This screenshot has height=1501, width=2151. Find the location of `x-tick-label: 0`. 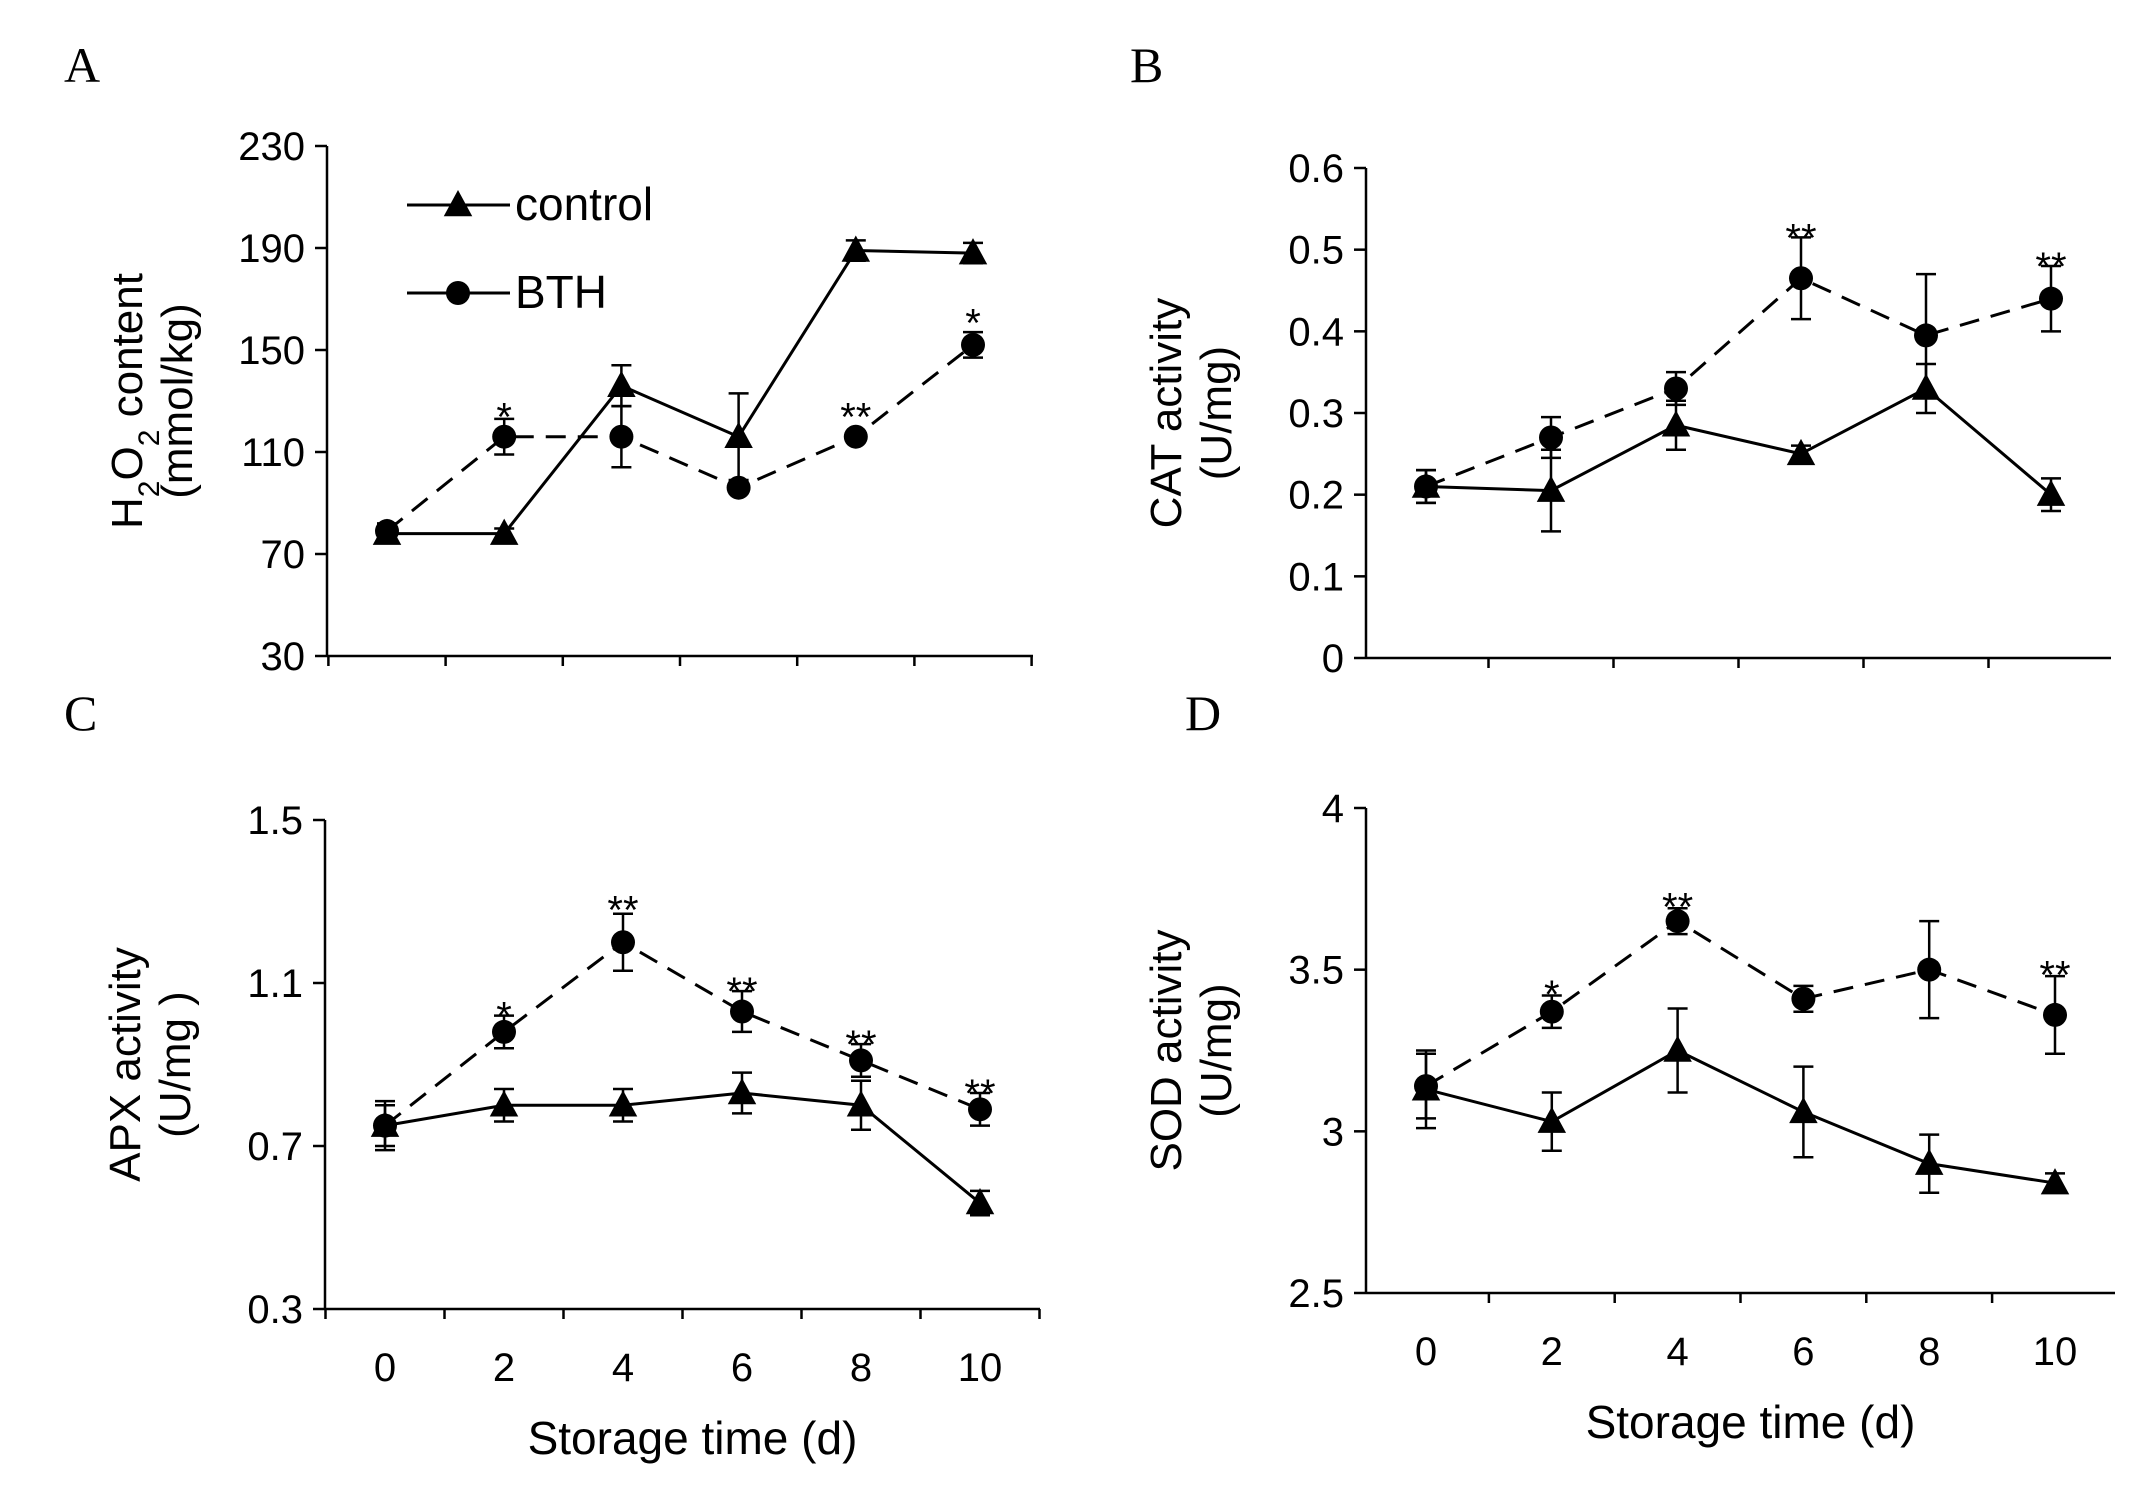

x-tick-label: 0 is located at coordinates (385, 1368).